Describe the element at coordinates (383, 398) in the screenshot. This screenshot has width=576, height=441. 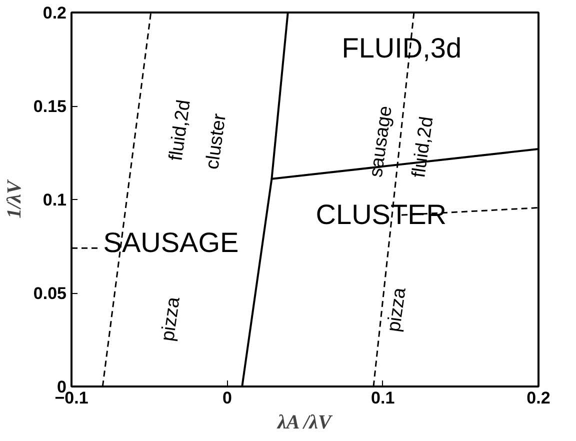
I see `x-tick-label: 0.1` at that location.